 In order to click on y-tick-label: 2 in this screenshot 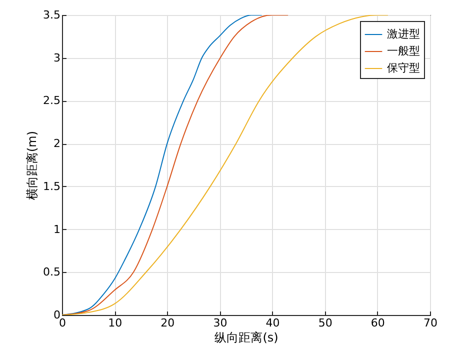, I will do `click(57, 143)`.